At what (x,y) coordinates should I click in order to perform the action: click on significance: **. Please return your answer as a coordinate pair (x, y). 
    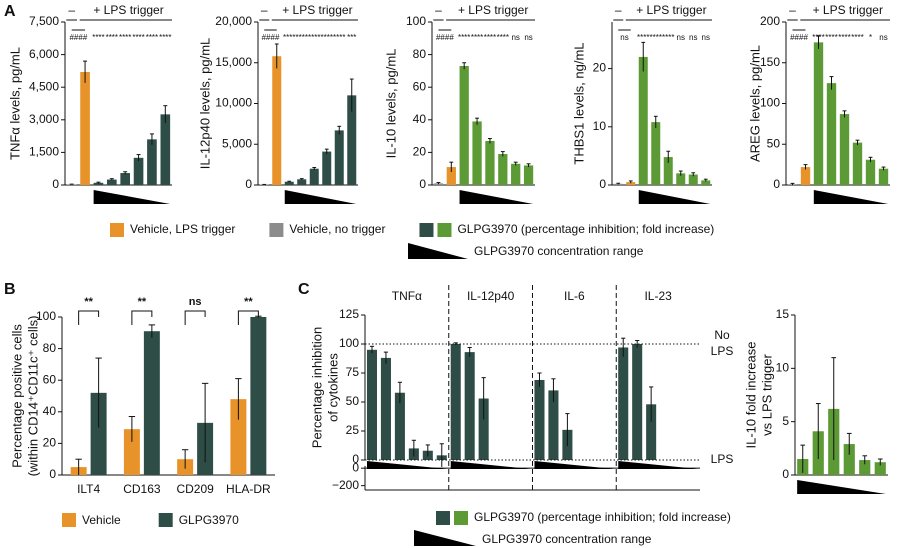
    Looking at the image, I should click on (142, 302).